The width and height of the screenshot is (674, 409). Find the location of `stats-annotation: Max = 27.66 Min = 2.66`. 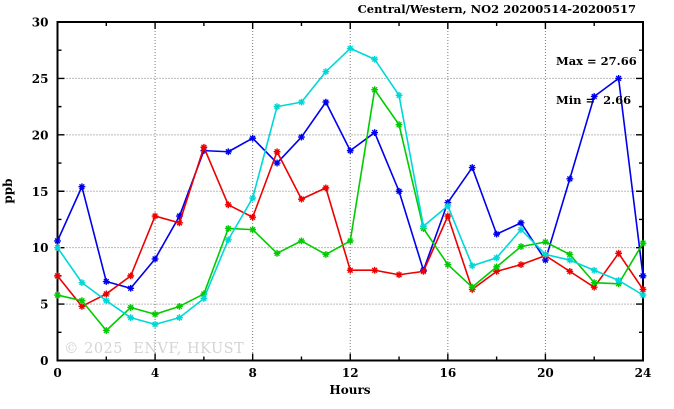

stats-annotation: Max = 27.66 Min = 2.66 is located at coordinates (596, 81).